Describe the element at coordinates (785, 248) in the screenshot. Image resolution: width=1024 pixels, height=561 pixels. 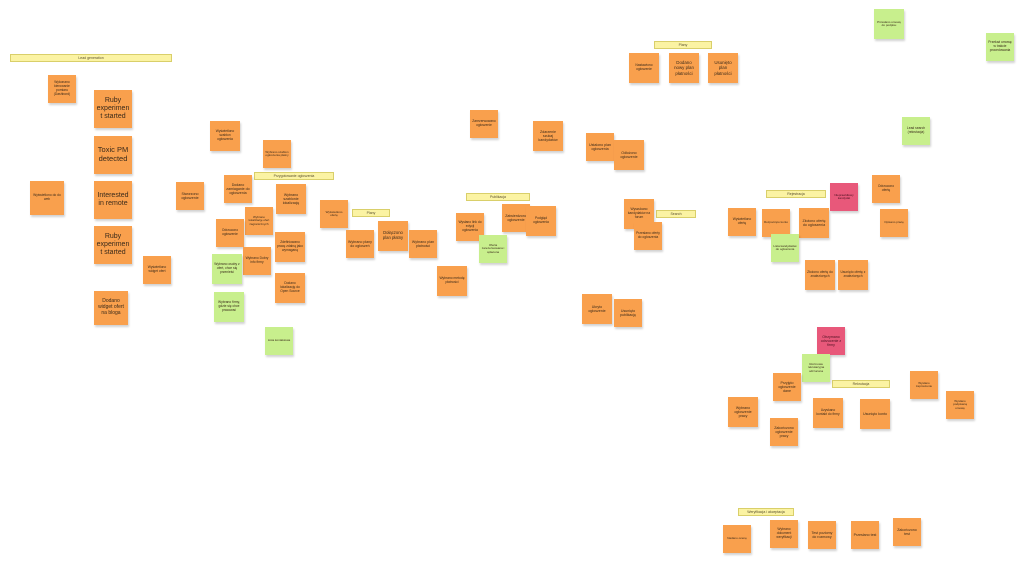
I see `sticky-note-lista-kandydatow-do-ogloszenia: Lista kandydatów do ogłoszenia` at that location.